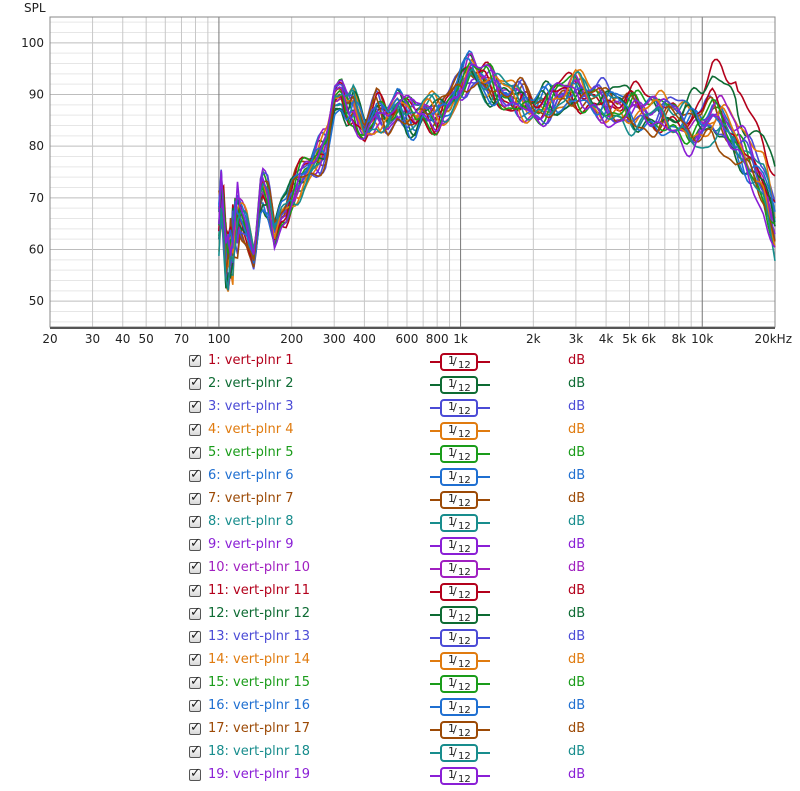 Image resolution: width=800 pixels, height=791 pixels. Describe the element at coordinates (251, 521) in the screenshot. I see `series-name: 8: vert-plnr 8` at that location.